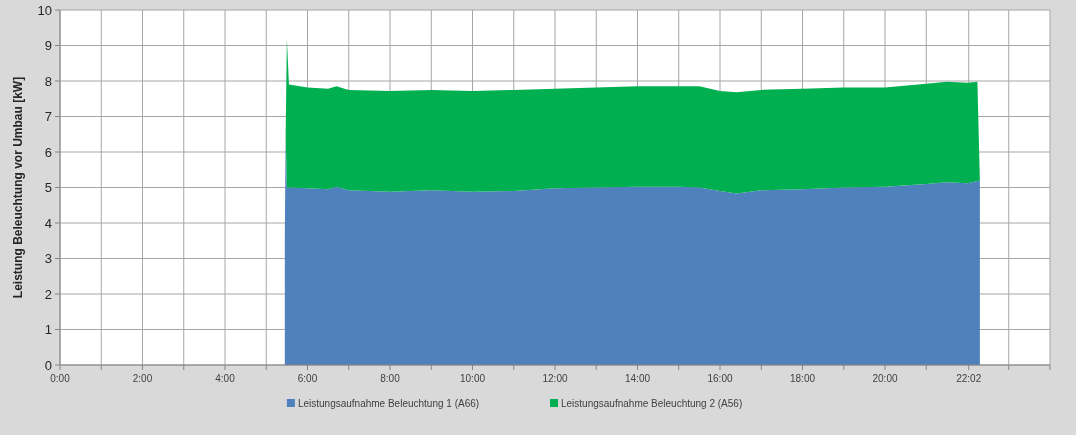  What do you see at coordinates (472, 378) in the screenshot?
I see `x-tick-label: 10:00` at bounding box center [472, 378].